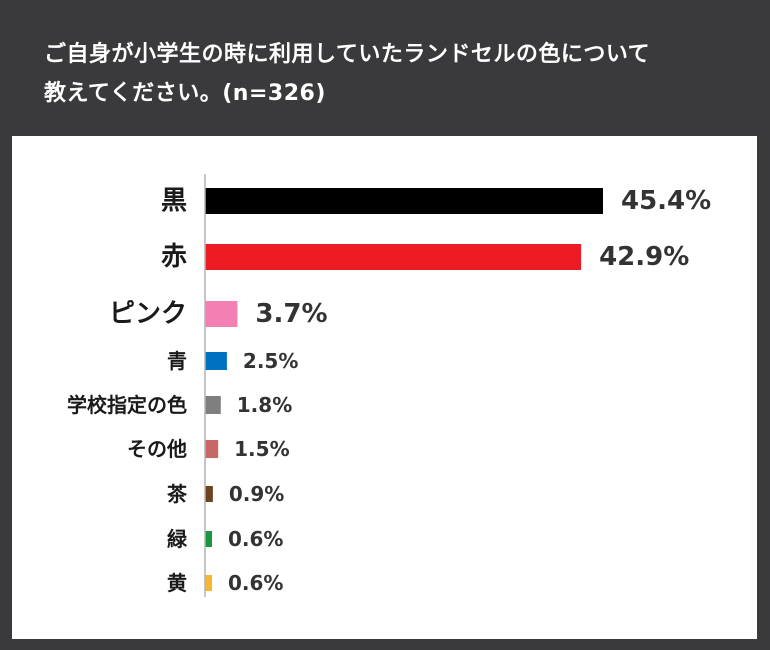 The image size is (770, 650). Describe the element at coordinates (256, 494) in the screenshot. I see `value-label-6: 0.9%` at that location.